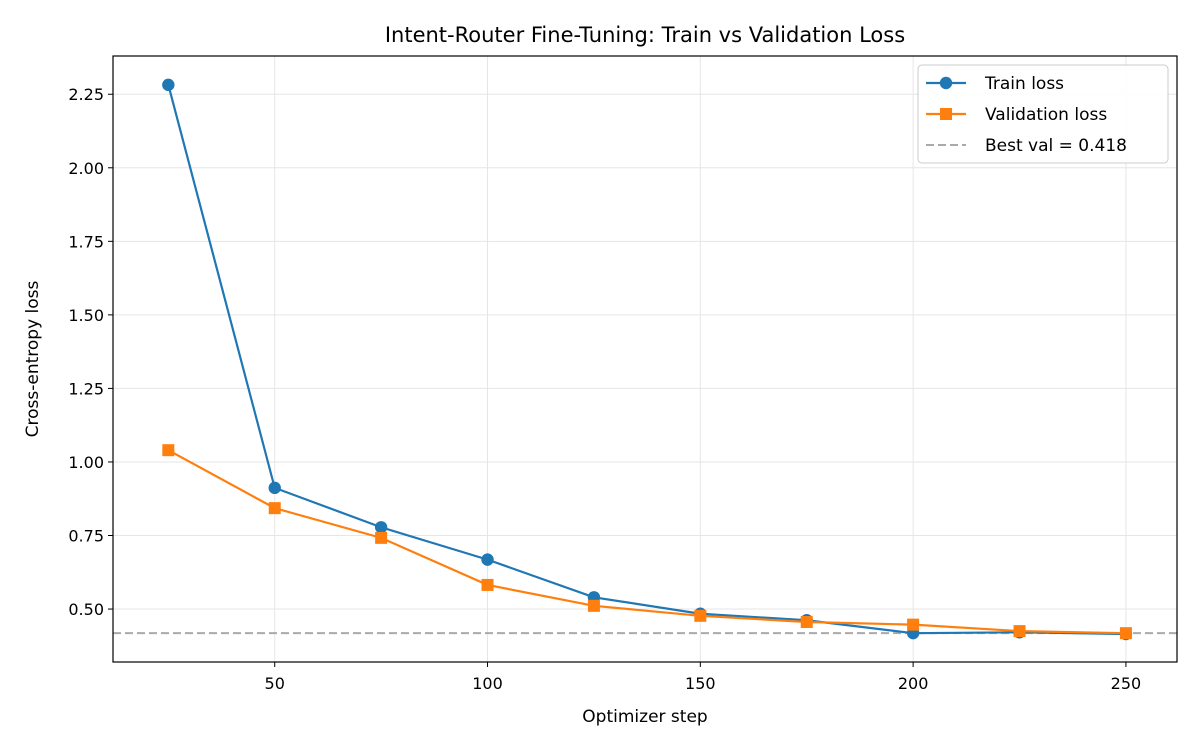 This screenshot has height=750, width=1200. I want to click on legend-label: Train loss, so click(1024, 84).